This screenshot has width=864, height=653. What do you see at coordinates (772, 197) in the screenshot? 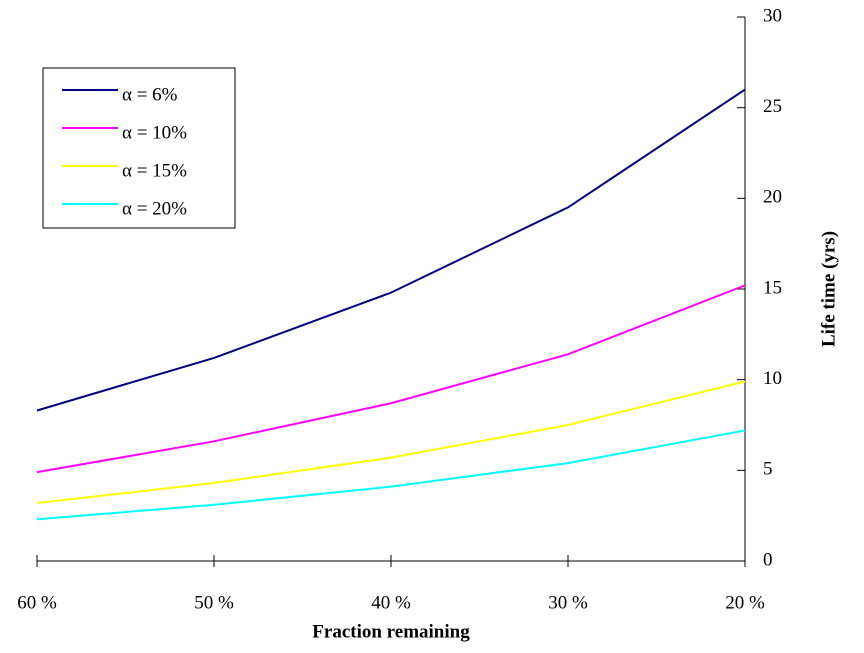
I see `y-tick-label: 20` at bounding box center [772, 197].